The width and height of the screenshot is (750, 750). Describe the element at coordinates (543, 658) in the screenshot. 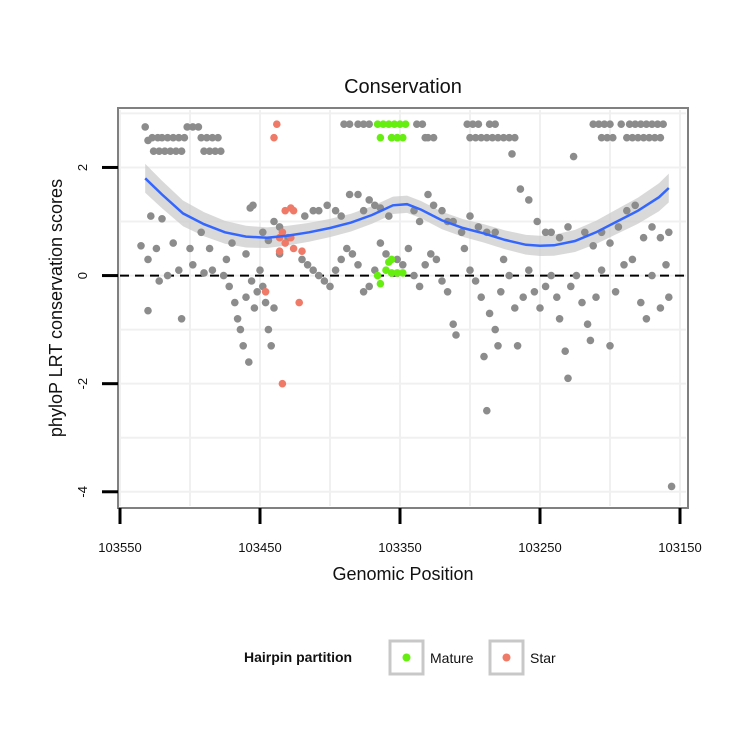

I see `legend-label-star: Star` at that location.